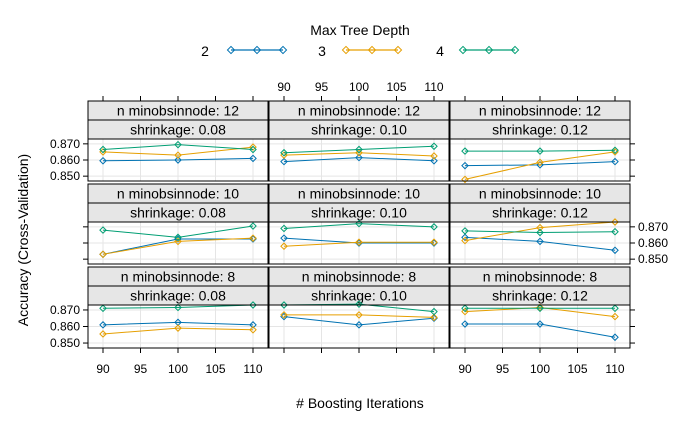 The height and width of the screenshot is (432, 700). I want to click on y-tick-label-right: 0.860, so click(653, 243).